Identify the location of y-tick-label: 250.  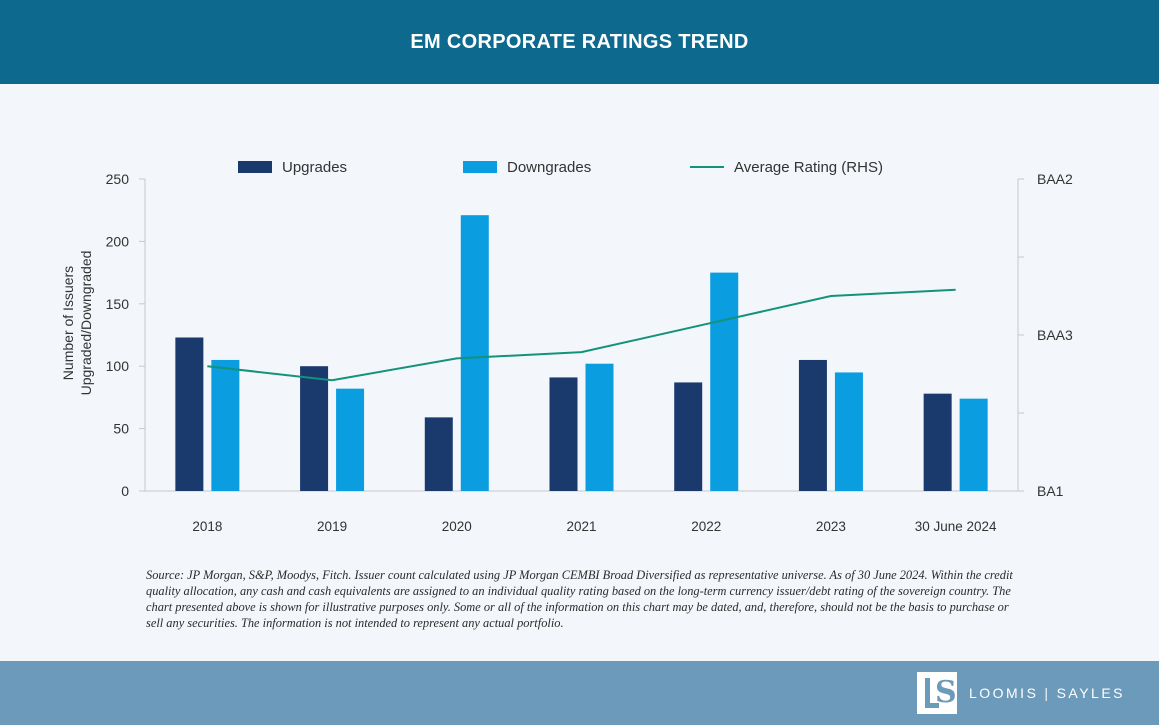
(118, 179).